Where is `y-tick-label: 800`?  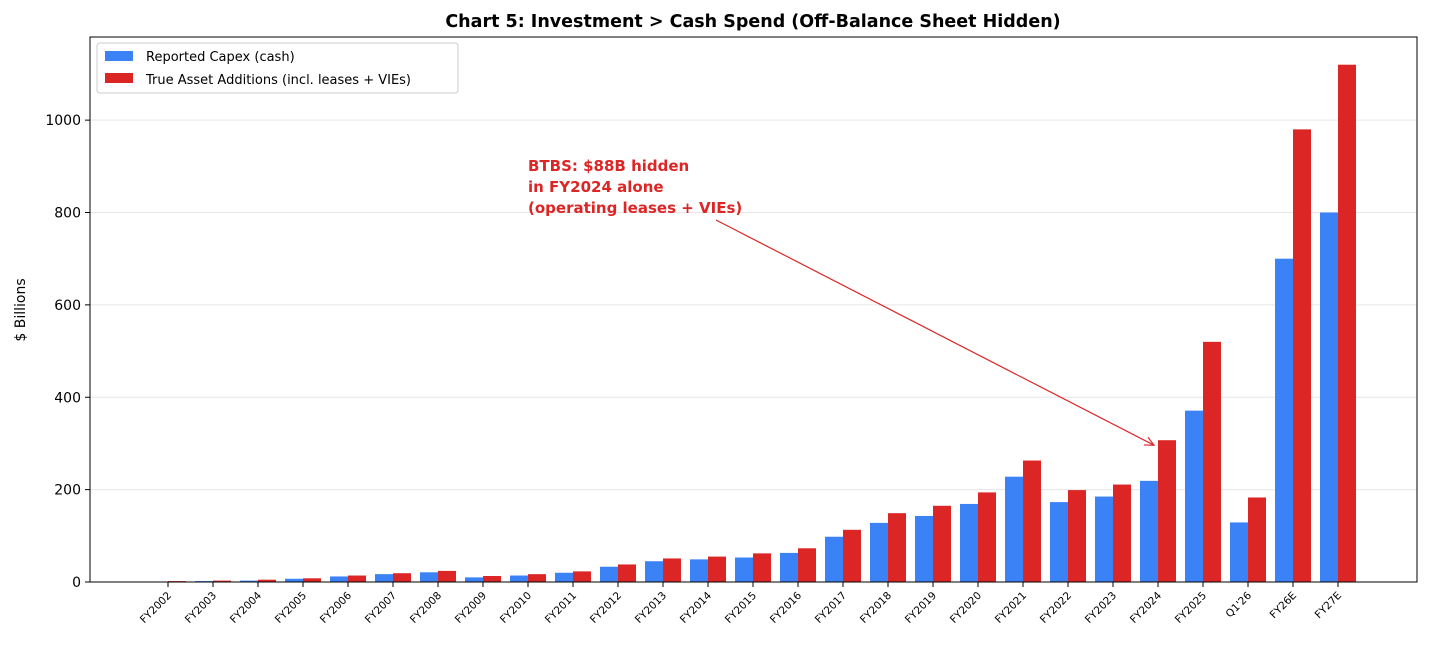
y-tick-label: 800 is located at coordinates (67, 214).